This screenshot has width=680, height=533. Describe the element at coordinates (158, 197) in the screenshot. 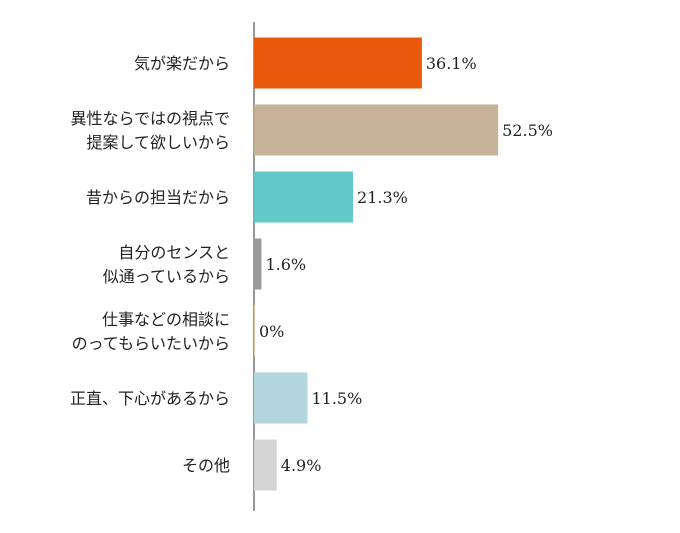

I see `category-label-2-line-0: 昔からの担当だから` at that location.